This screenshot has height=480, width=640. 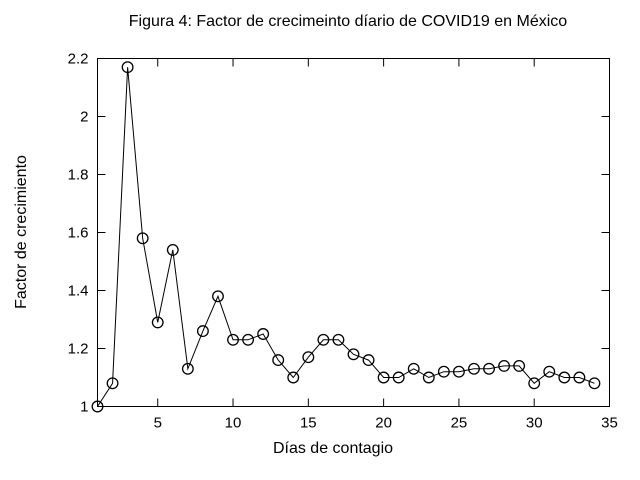 What do you see at coordinates (78, 291) in the screenshot?
I see `y-tick-label: 1.4` at bounding box center [78, 291].